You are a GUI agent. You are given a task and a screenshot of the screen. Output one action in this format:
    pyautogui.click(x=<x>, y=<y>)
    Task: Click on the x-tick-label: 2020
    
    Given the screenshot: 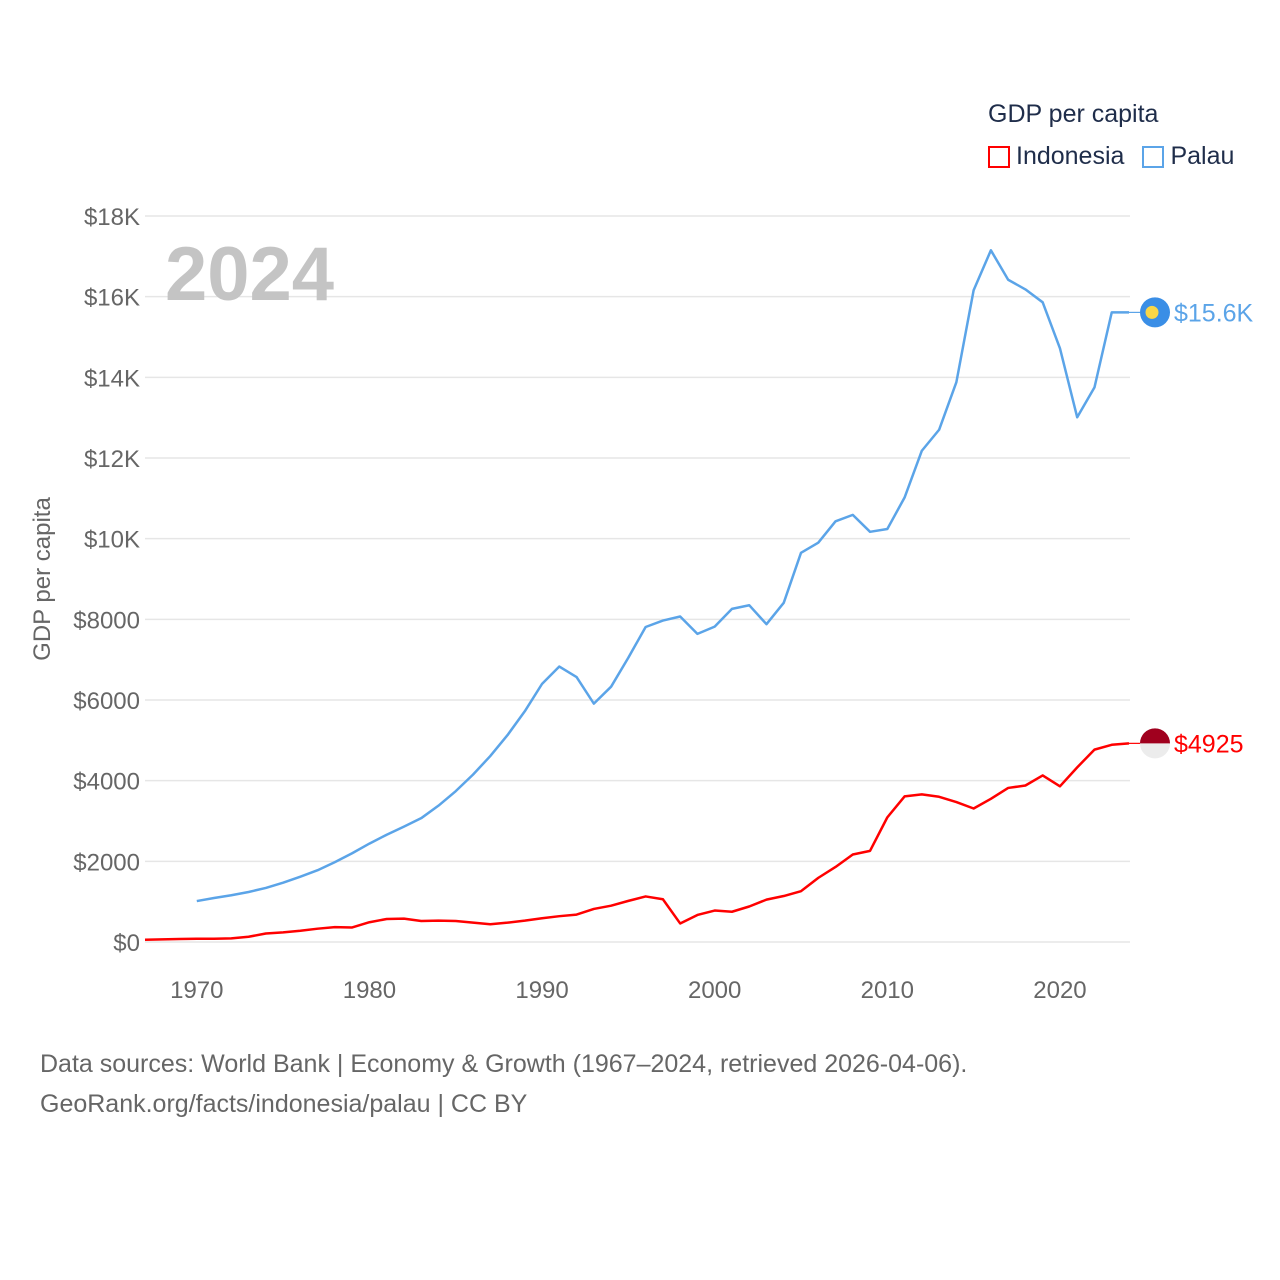 What is the action you would take?
    pyautogui.click(x=1059, y=990)
    